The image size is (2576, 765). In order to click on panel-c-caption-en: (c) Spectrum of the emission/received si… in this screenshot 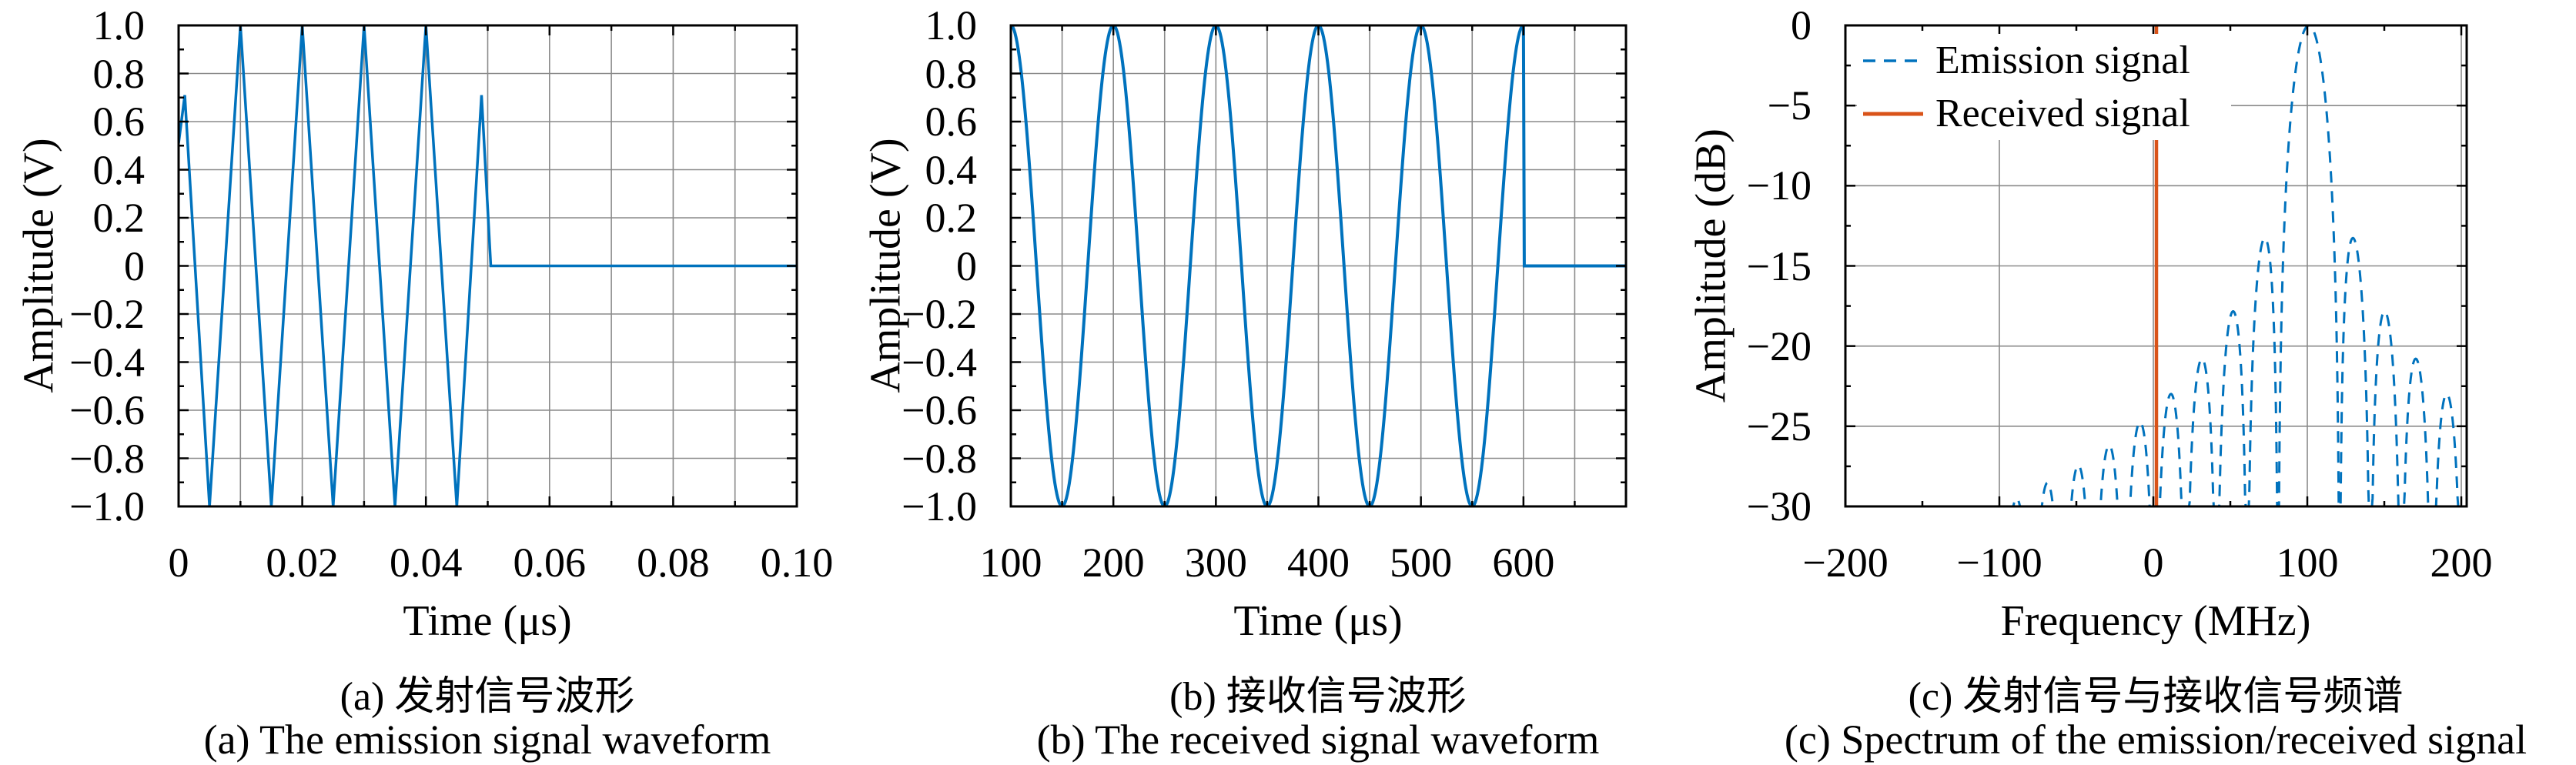, I will do `click(2155, 740)`.